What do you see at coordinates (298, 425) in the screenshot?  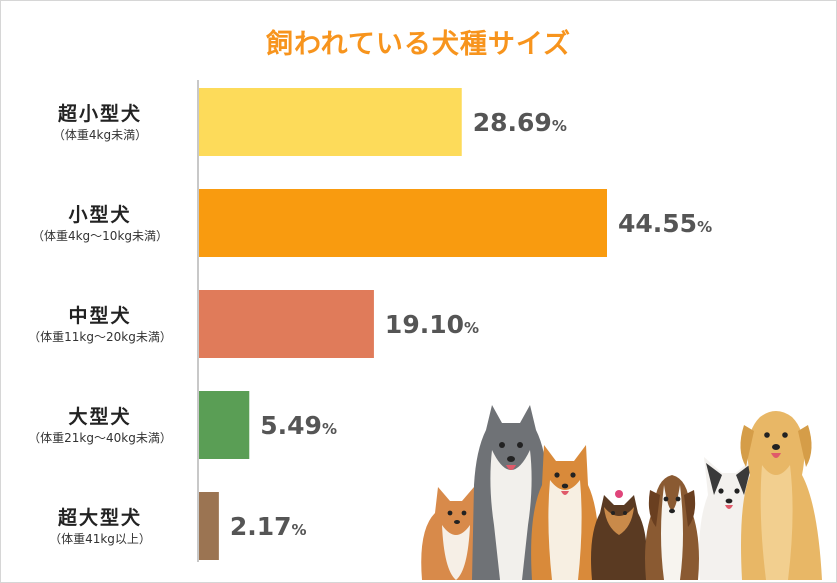 I see `data-label: 5.49%` at bounding box center [298, 425].